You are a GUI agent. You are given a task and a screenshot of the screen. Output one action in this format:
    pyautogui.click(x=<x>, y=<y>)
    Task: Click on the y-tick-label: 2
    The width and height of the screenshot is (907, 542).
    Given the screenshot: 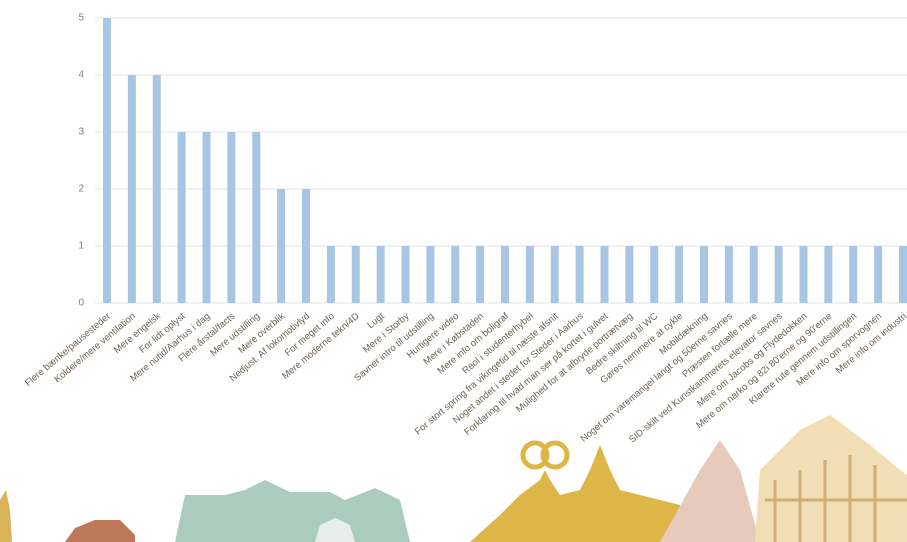 What is the action you would take?
    pyautogui.click(x=81, y=189)
    